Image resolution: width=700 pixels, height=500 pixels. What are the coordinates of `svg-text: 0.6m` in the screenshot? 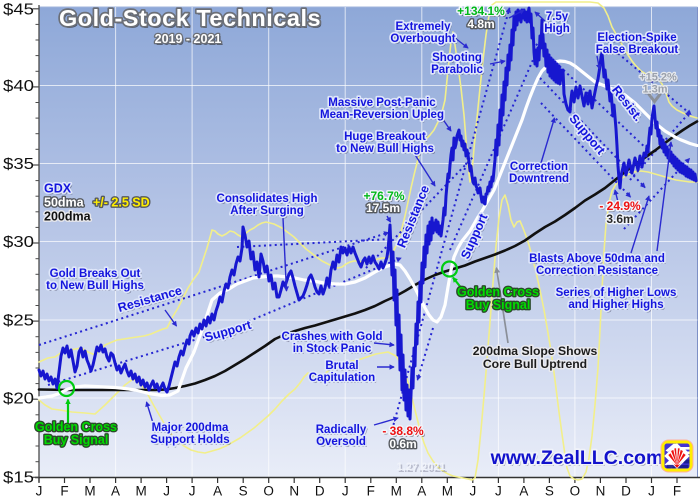 It's located at (402, 444).